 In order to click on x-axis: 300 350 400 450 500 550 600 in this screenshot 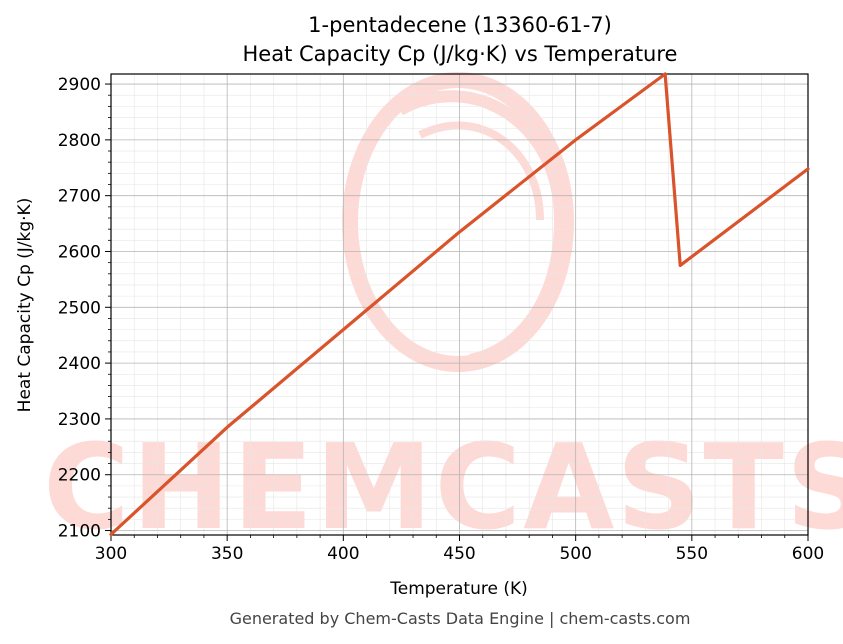, I will do `click(459, 549)`.